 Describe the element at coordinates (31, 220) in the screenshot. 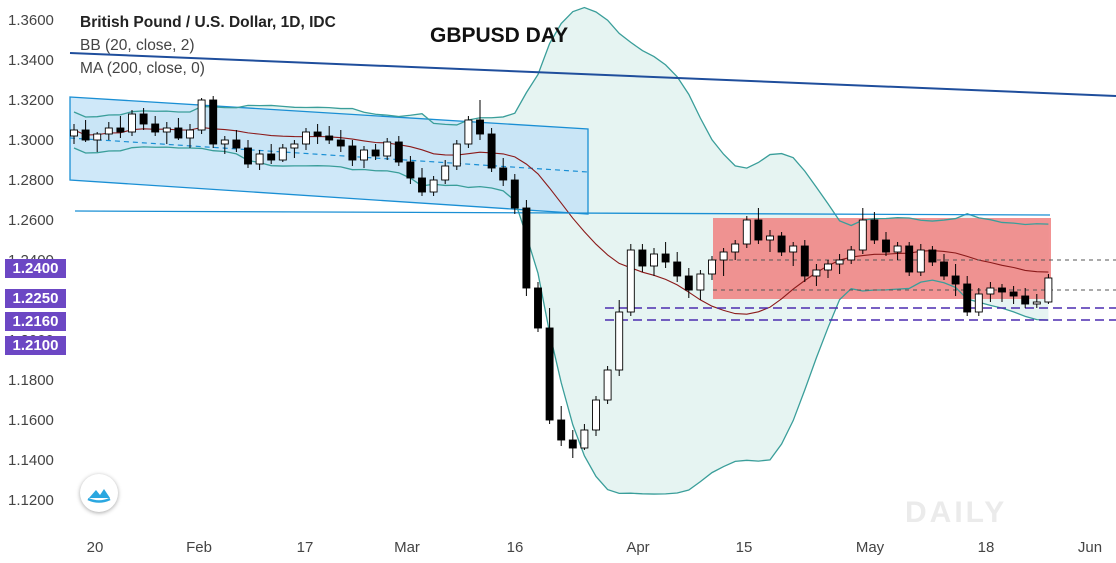

I see `y-tick-label: 1.2600` at that location.